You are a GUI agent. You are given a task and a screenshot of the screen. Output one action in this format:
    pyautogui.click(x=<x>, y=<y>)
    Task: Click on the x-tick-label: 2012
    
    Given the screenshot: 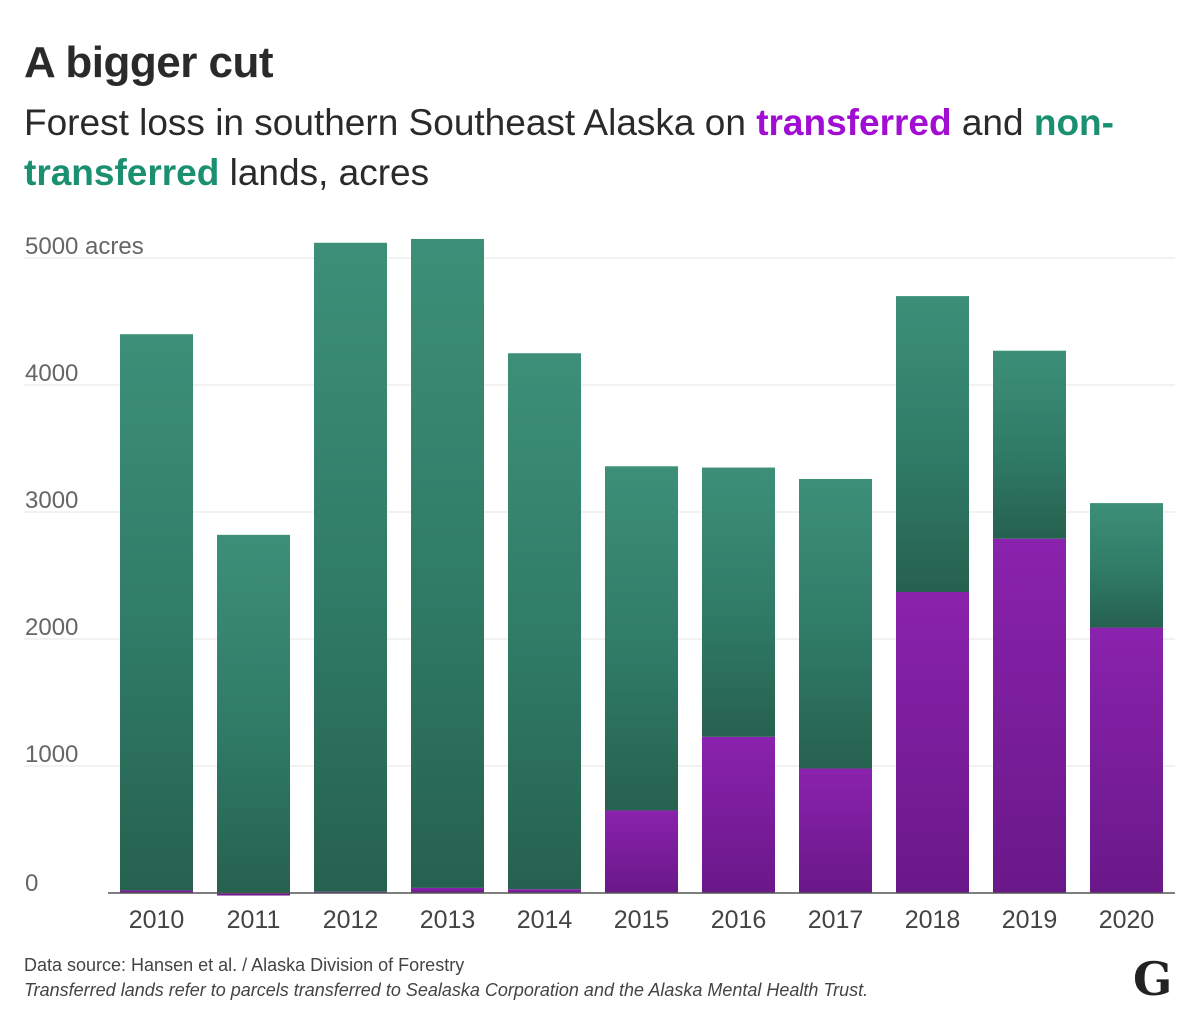 What is the action you would take?
    pyautogui.click(x=351, y=918)
    